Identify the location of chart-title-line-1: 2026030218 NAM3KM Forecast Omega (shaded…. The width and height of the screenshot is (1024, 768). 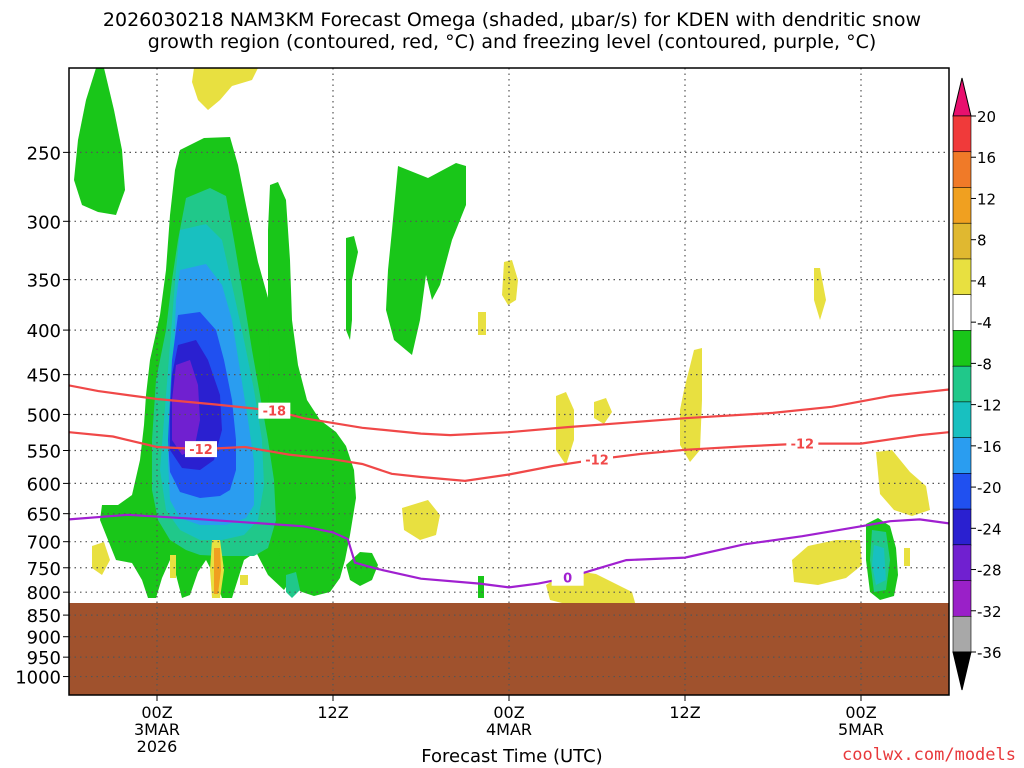
(512, 20).